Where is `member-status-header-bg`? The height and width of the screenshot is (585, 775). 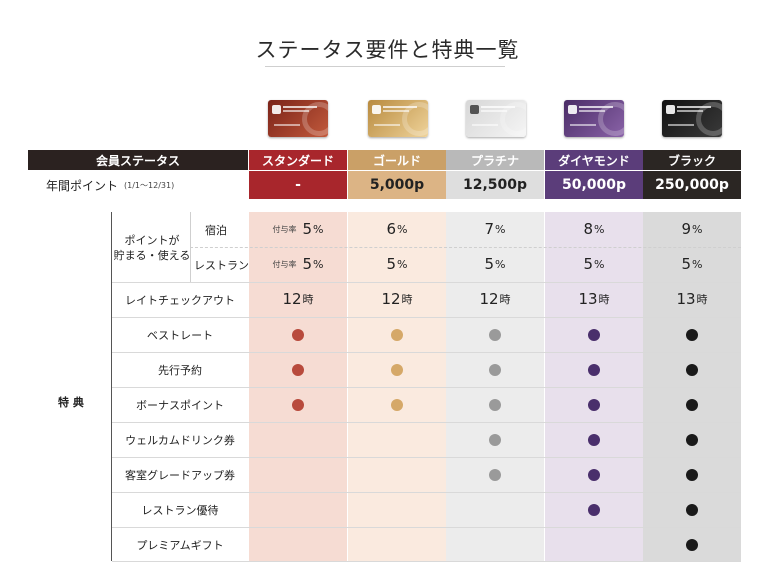 member-status-header-bg is located at coordinates (138, 160).